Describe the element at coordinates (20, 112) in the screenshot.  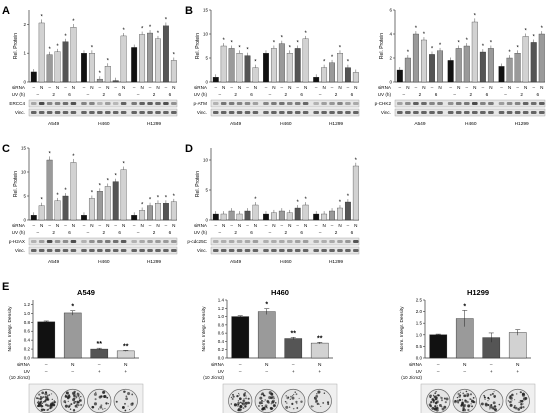
I see `vinc-label: Vinc.` at that location.